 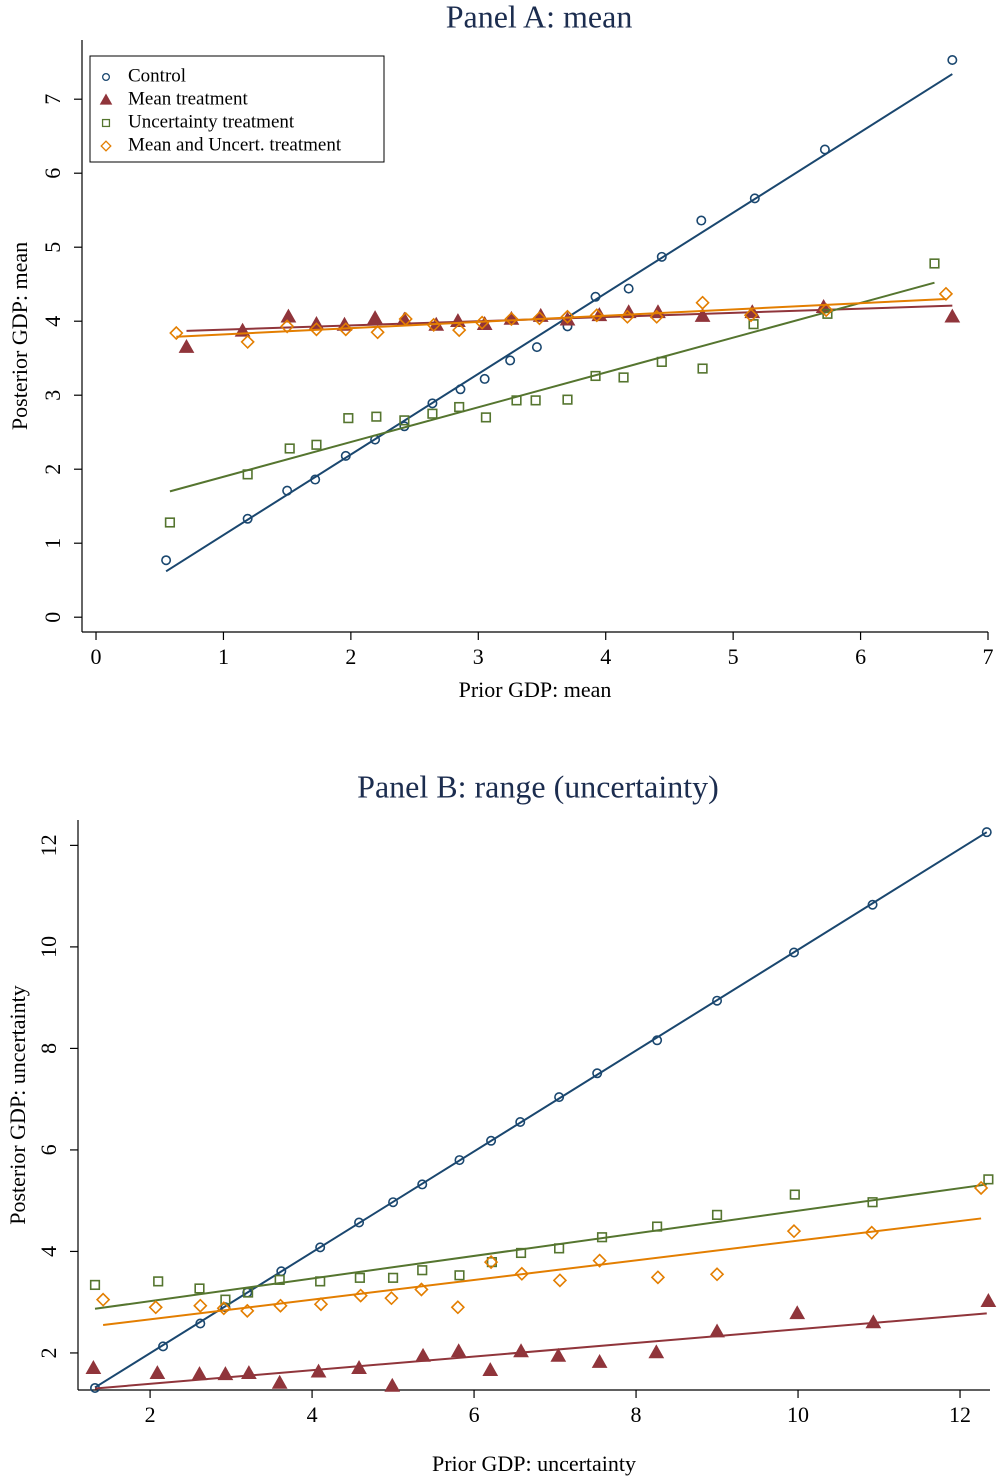 What do you see at coordinates (48, 947) in the screenshot?
I see `y-tick-label: 10` at bounding box center [48, 947].